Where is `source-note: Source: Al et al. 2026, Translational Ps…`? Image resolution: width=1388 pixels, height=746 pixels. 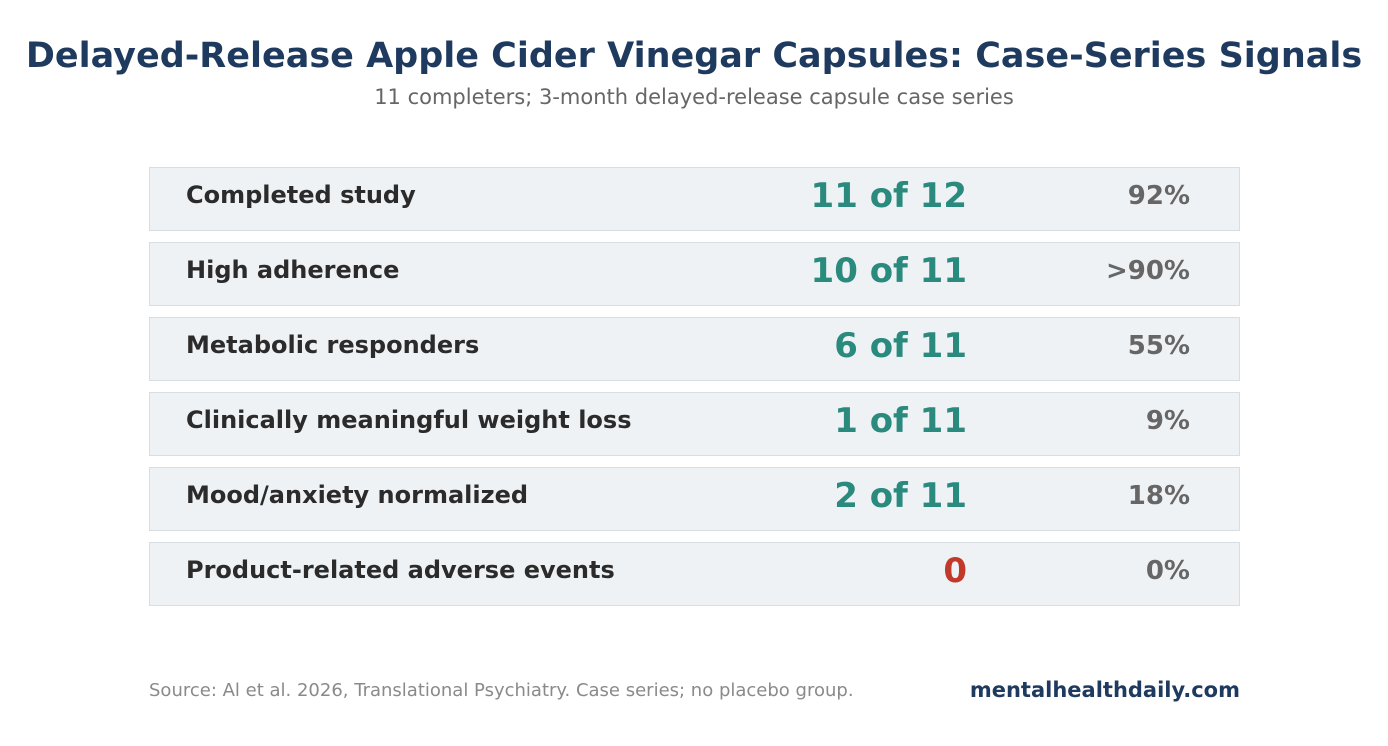 source-note: Source: Al et al. 2026, Translational Ps… is located at coordinates (501, 690).